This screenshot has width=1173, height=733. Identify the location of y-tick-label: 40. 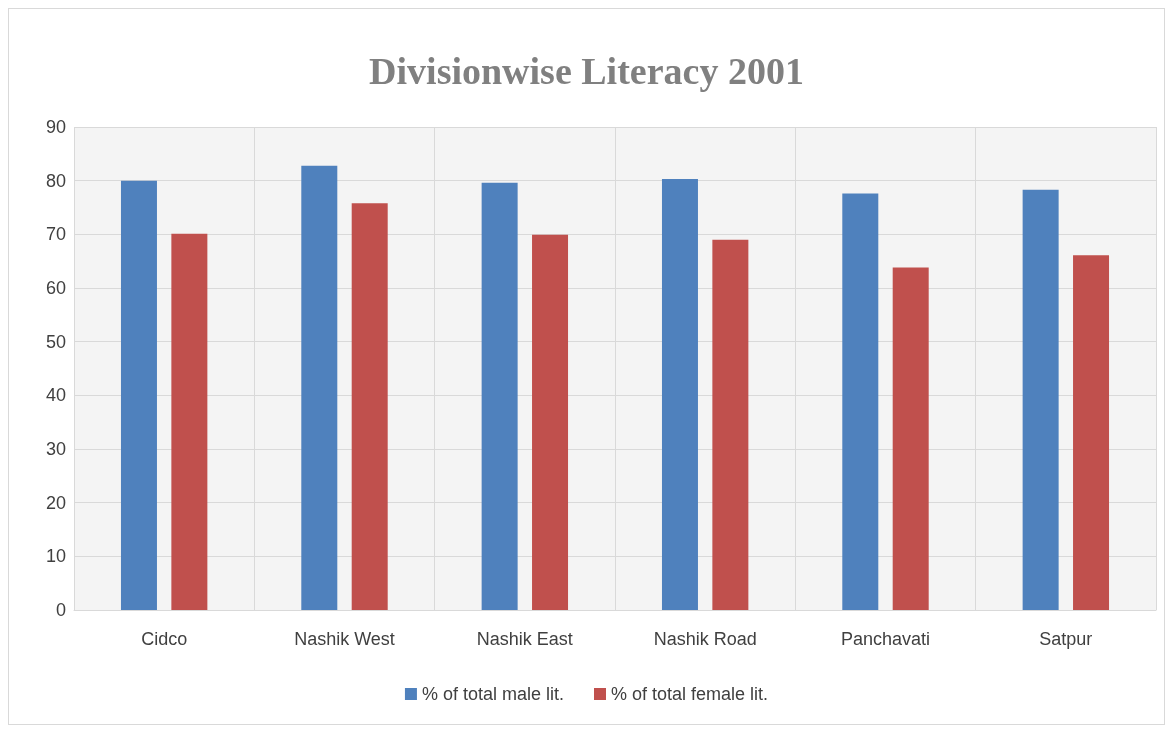
(55, 395).